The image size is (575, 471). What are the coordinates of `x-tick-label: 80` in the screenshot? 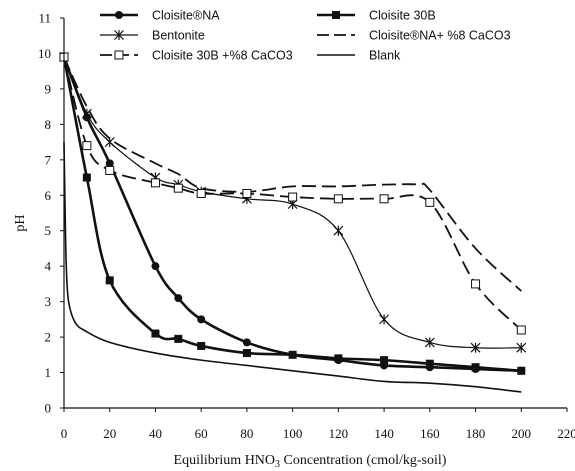 It's located at (246, 433).